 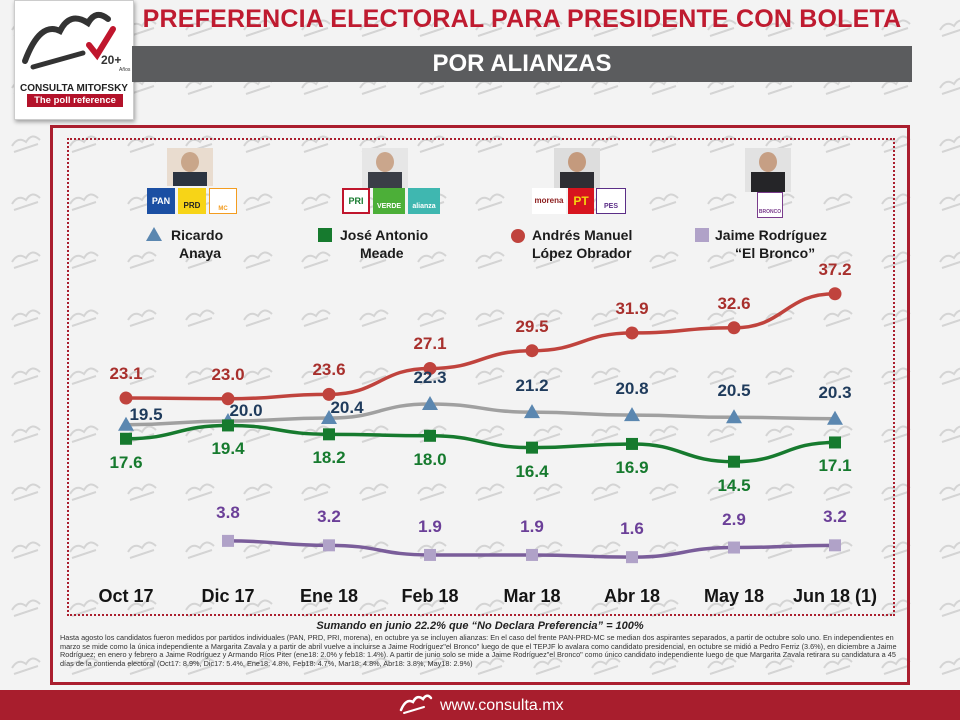 I want to click on x-tick-label: Feb 18, so click(x=430, y=596).